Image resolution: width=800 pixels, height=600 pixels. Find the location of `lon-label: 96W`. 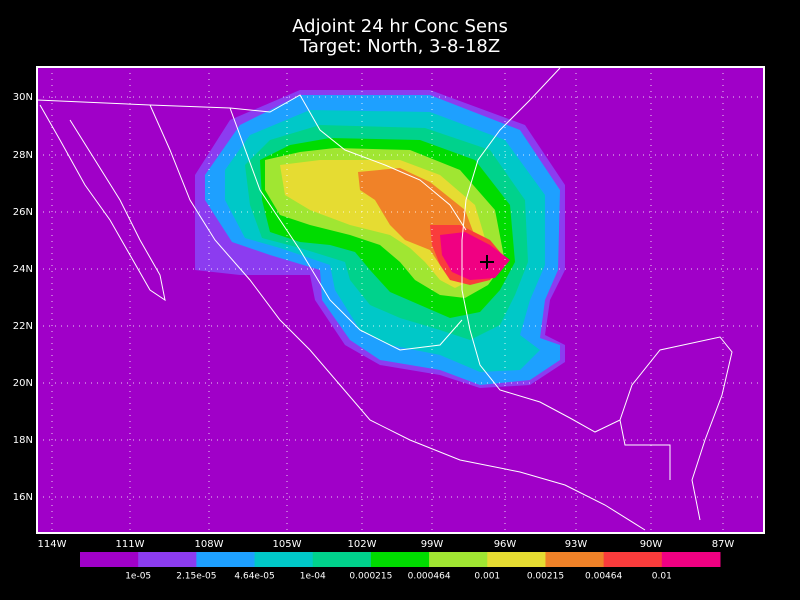

lon-label: 96W is located at coordinates (505, 544).